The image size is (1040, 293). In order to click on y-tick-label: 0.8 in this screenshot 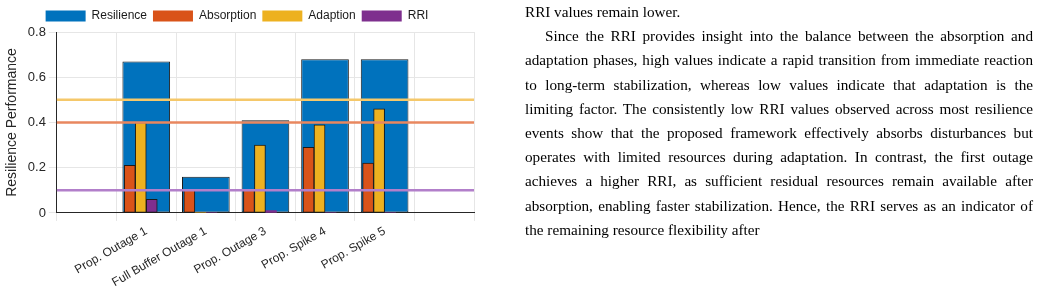, I will do `click(36, 31)`.